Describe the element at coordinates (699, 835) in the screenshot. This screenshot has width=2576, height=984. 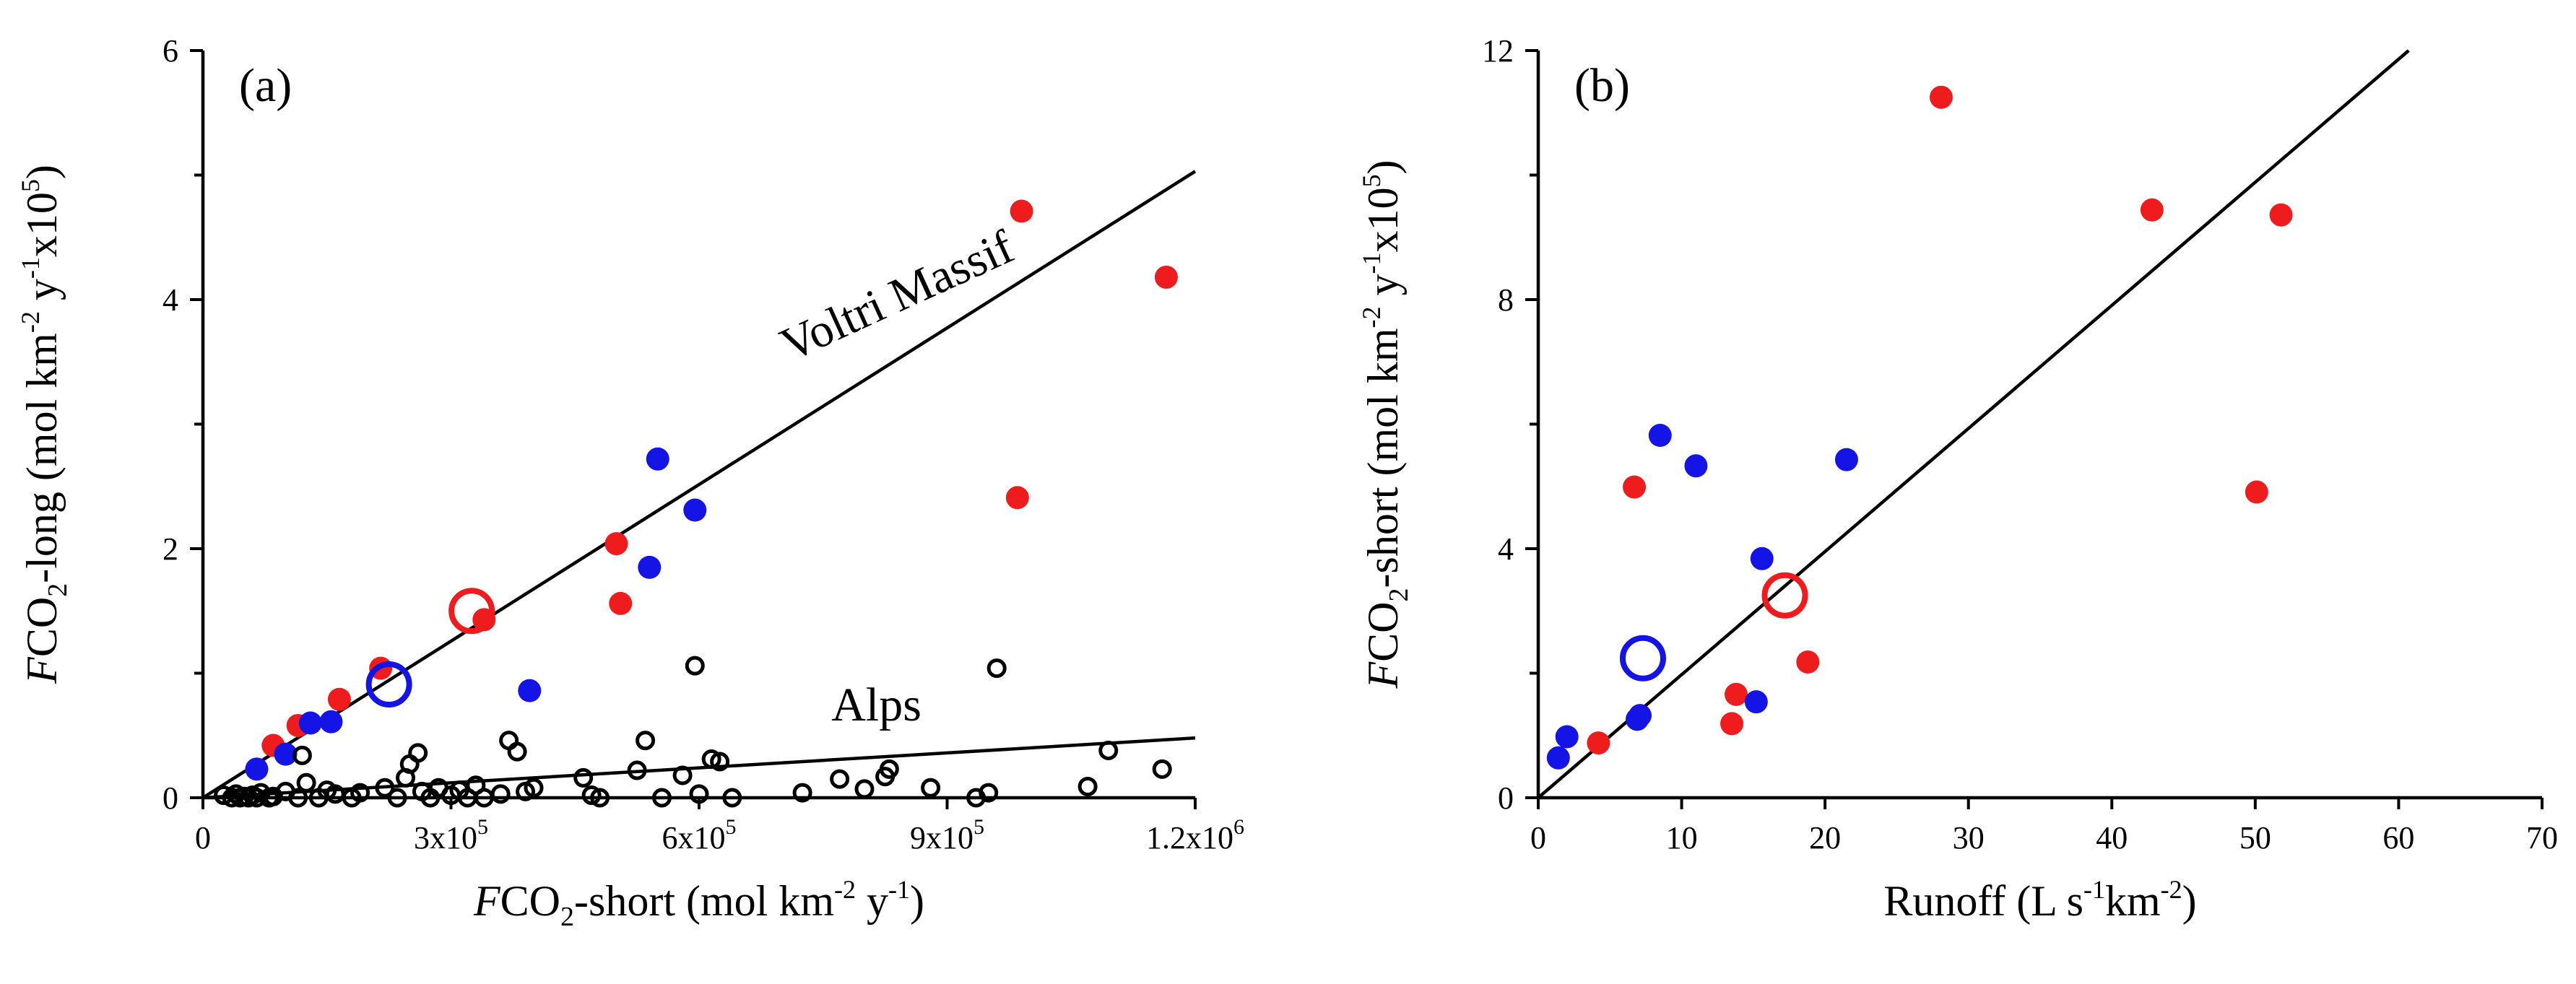
I see `chart-a-x-tick-label: 6x10⁵` at that location.